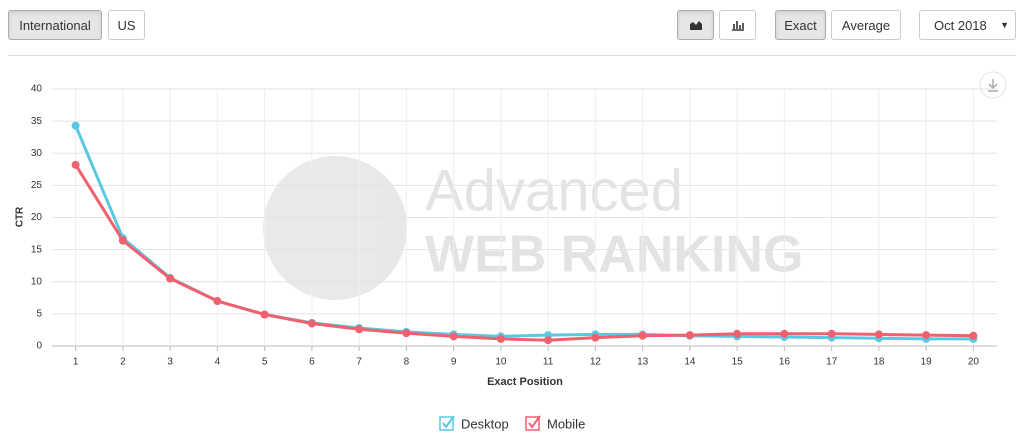 The height and width of the screenshot is (438, 1024). Describe the element at coordinates (39, 314) in the screenshot. I see `y-tick-label: 5` at that location.